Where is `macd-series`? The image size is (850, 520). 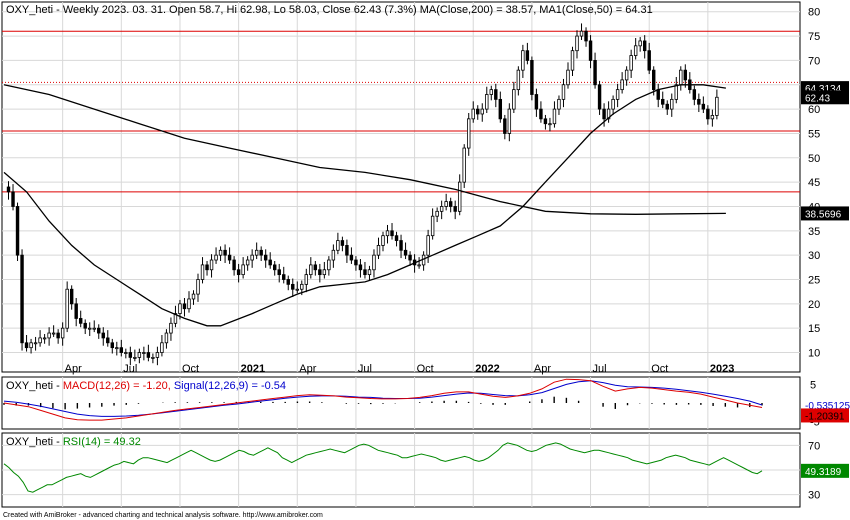
macd-series is located at coordinates (383, 399).